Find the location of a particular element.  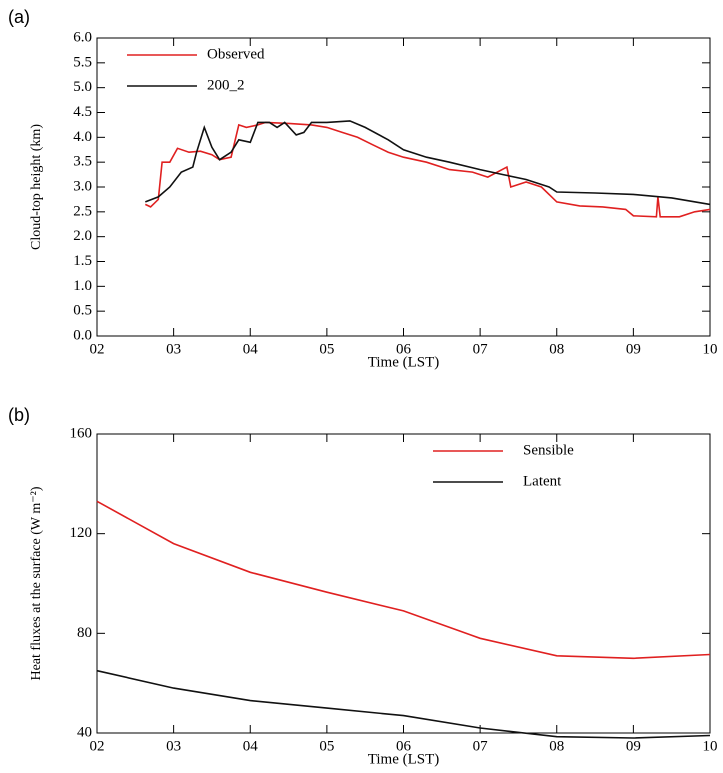

y-tick-label: 1.5 is located at coordinates (82, 261).